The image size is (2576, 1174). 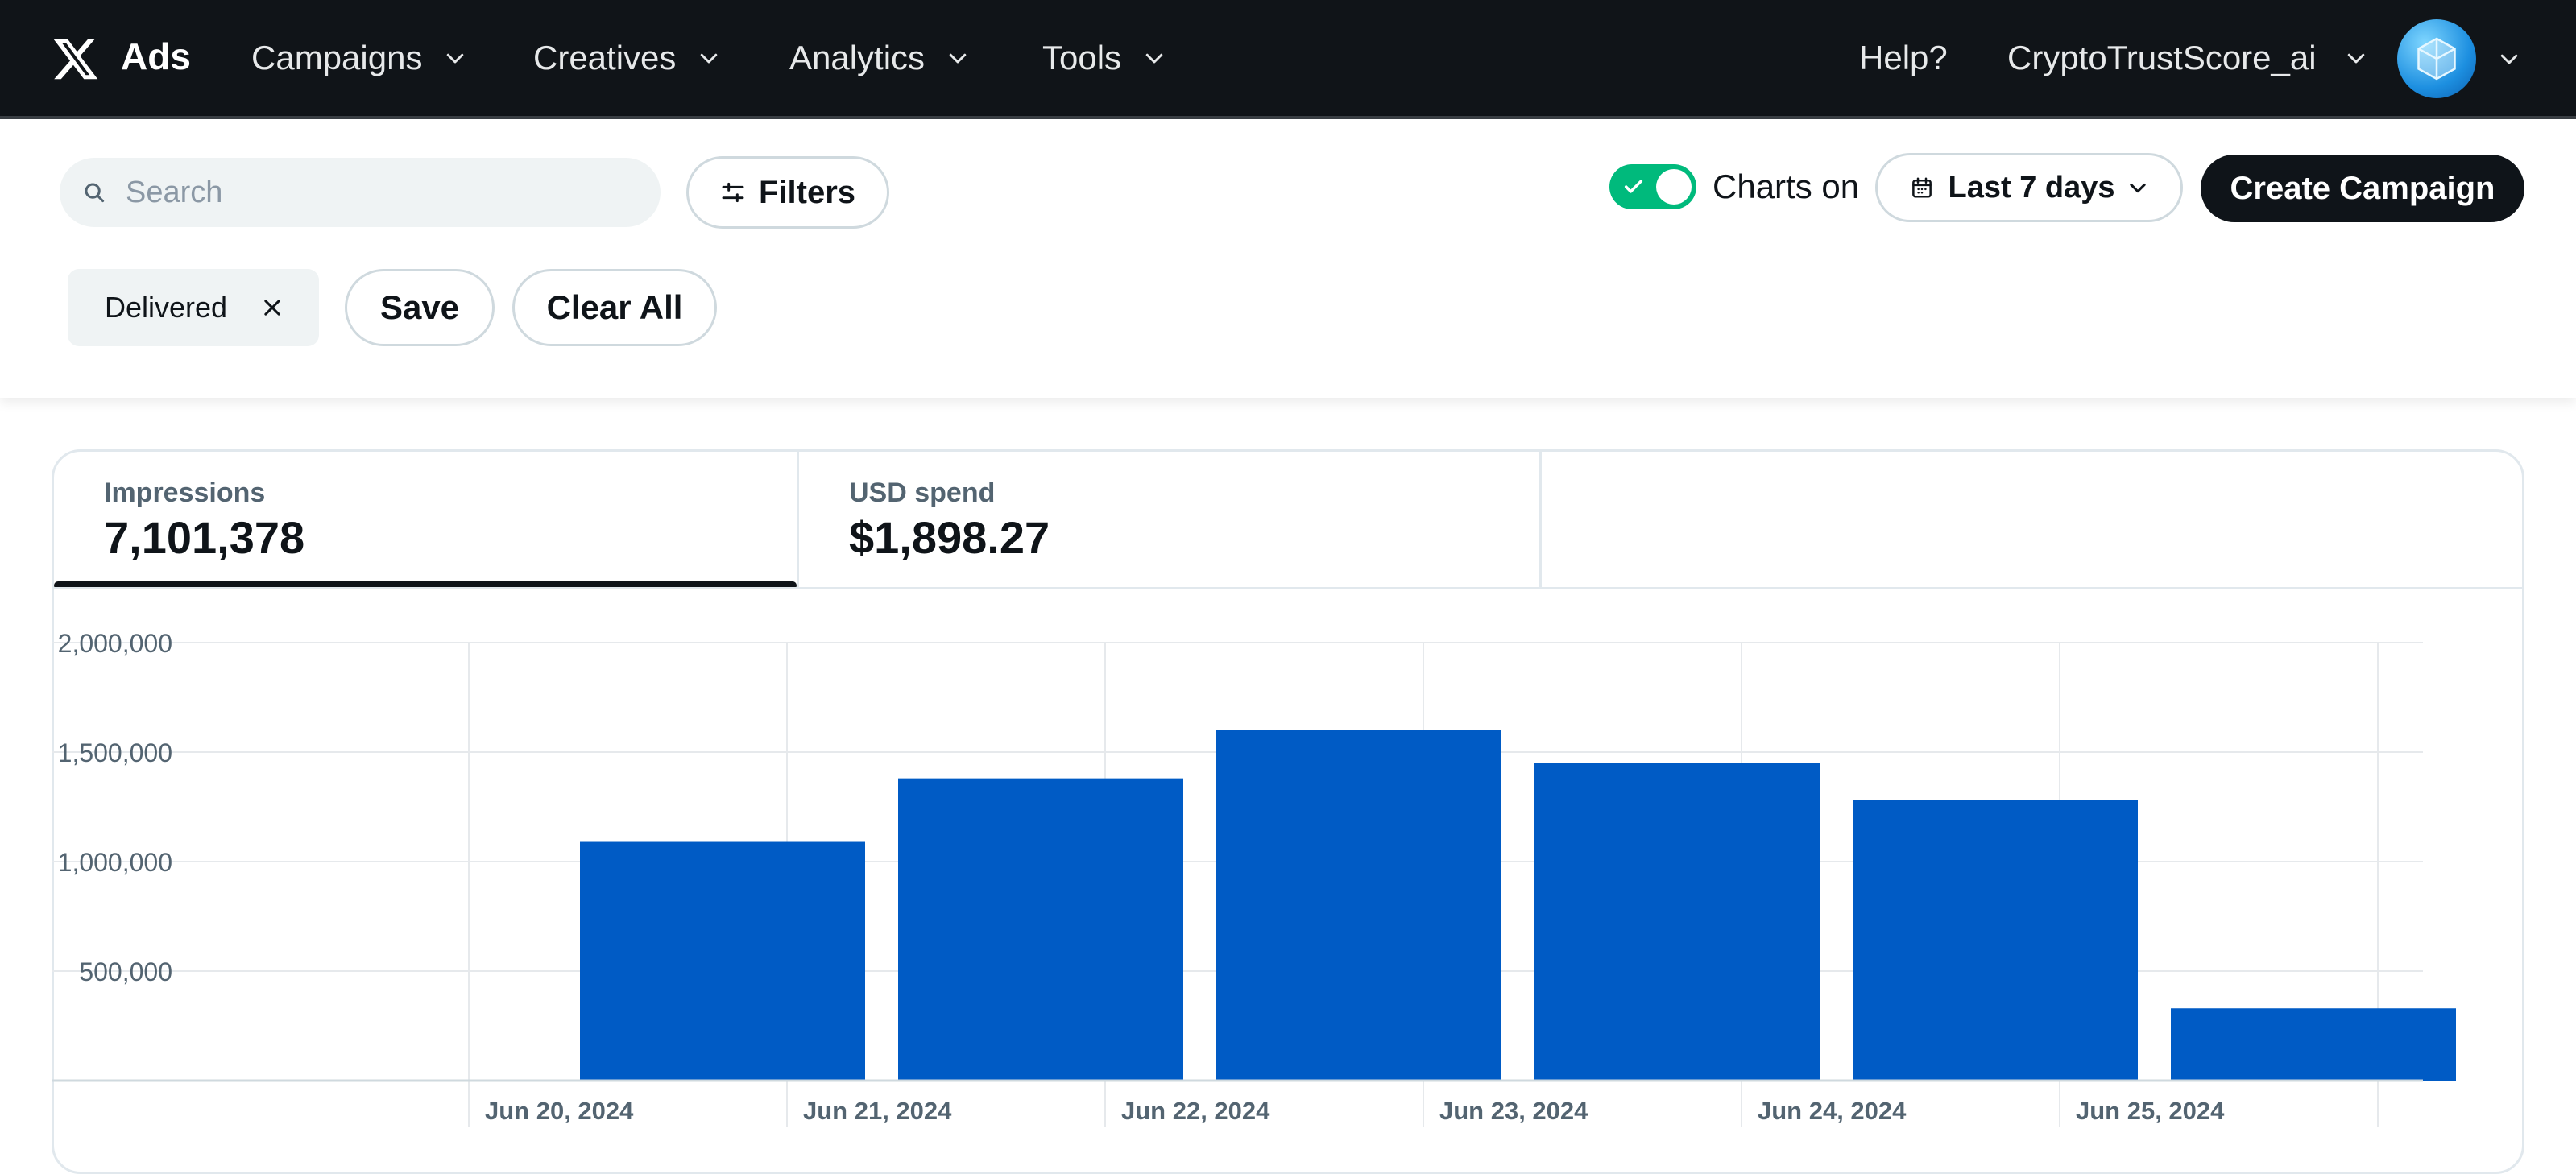 What do you see at coordinates (807, 192) in the screenshot?
I see `filters-label: Filters` at bounding box center [807, 192].